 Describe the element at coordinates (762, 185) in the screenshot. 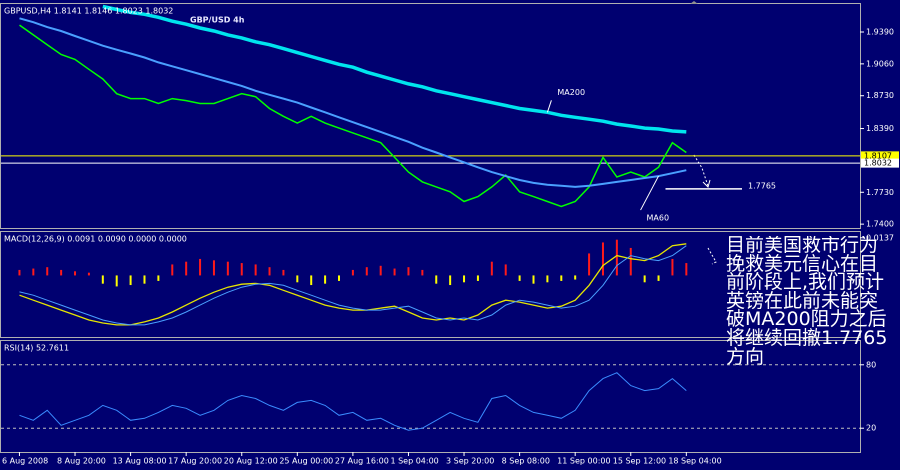

I see `support-label: 1.7765` at that location.